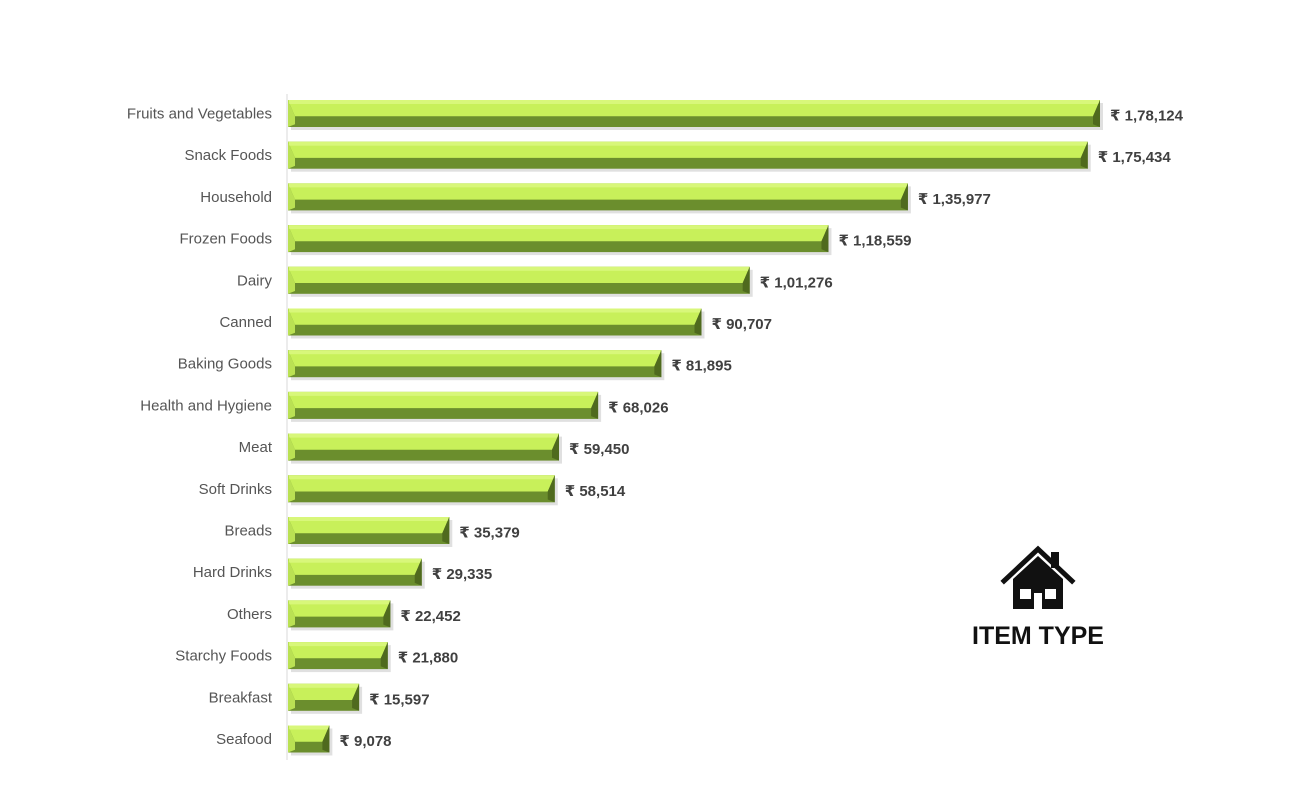  Describe the element at coordinates (1135, 157) in the screenshot. I see `bar-value-label: ₹ 1,75,434` at that location.